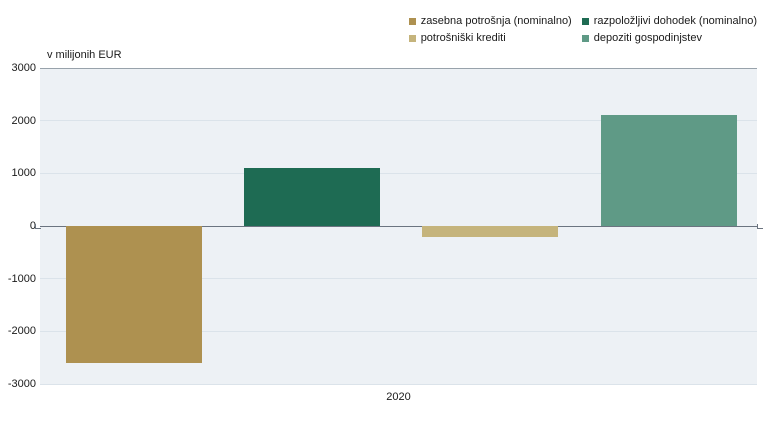  I want to click on legend-item: potrošniški krediti, so click(457, 38).